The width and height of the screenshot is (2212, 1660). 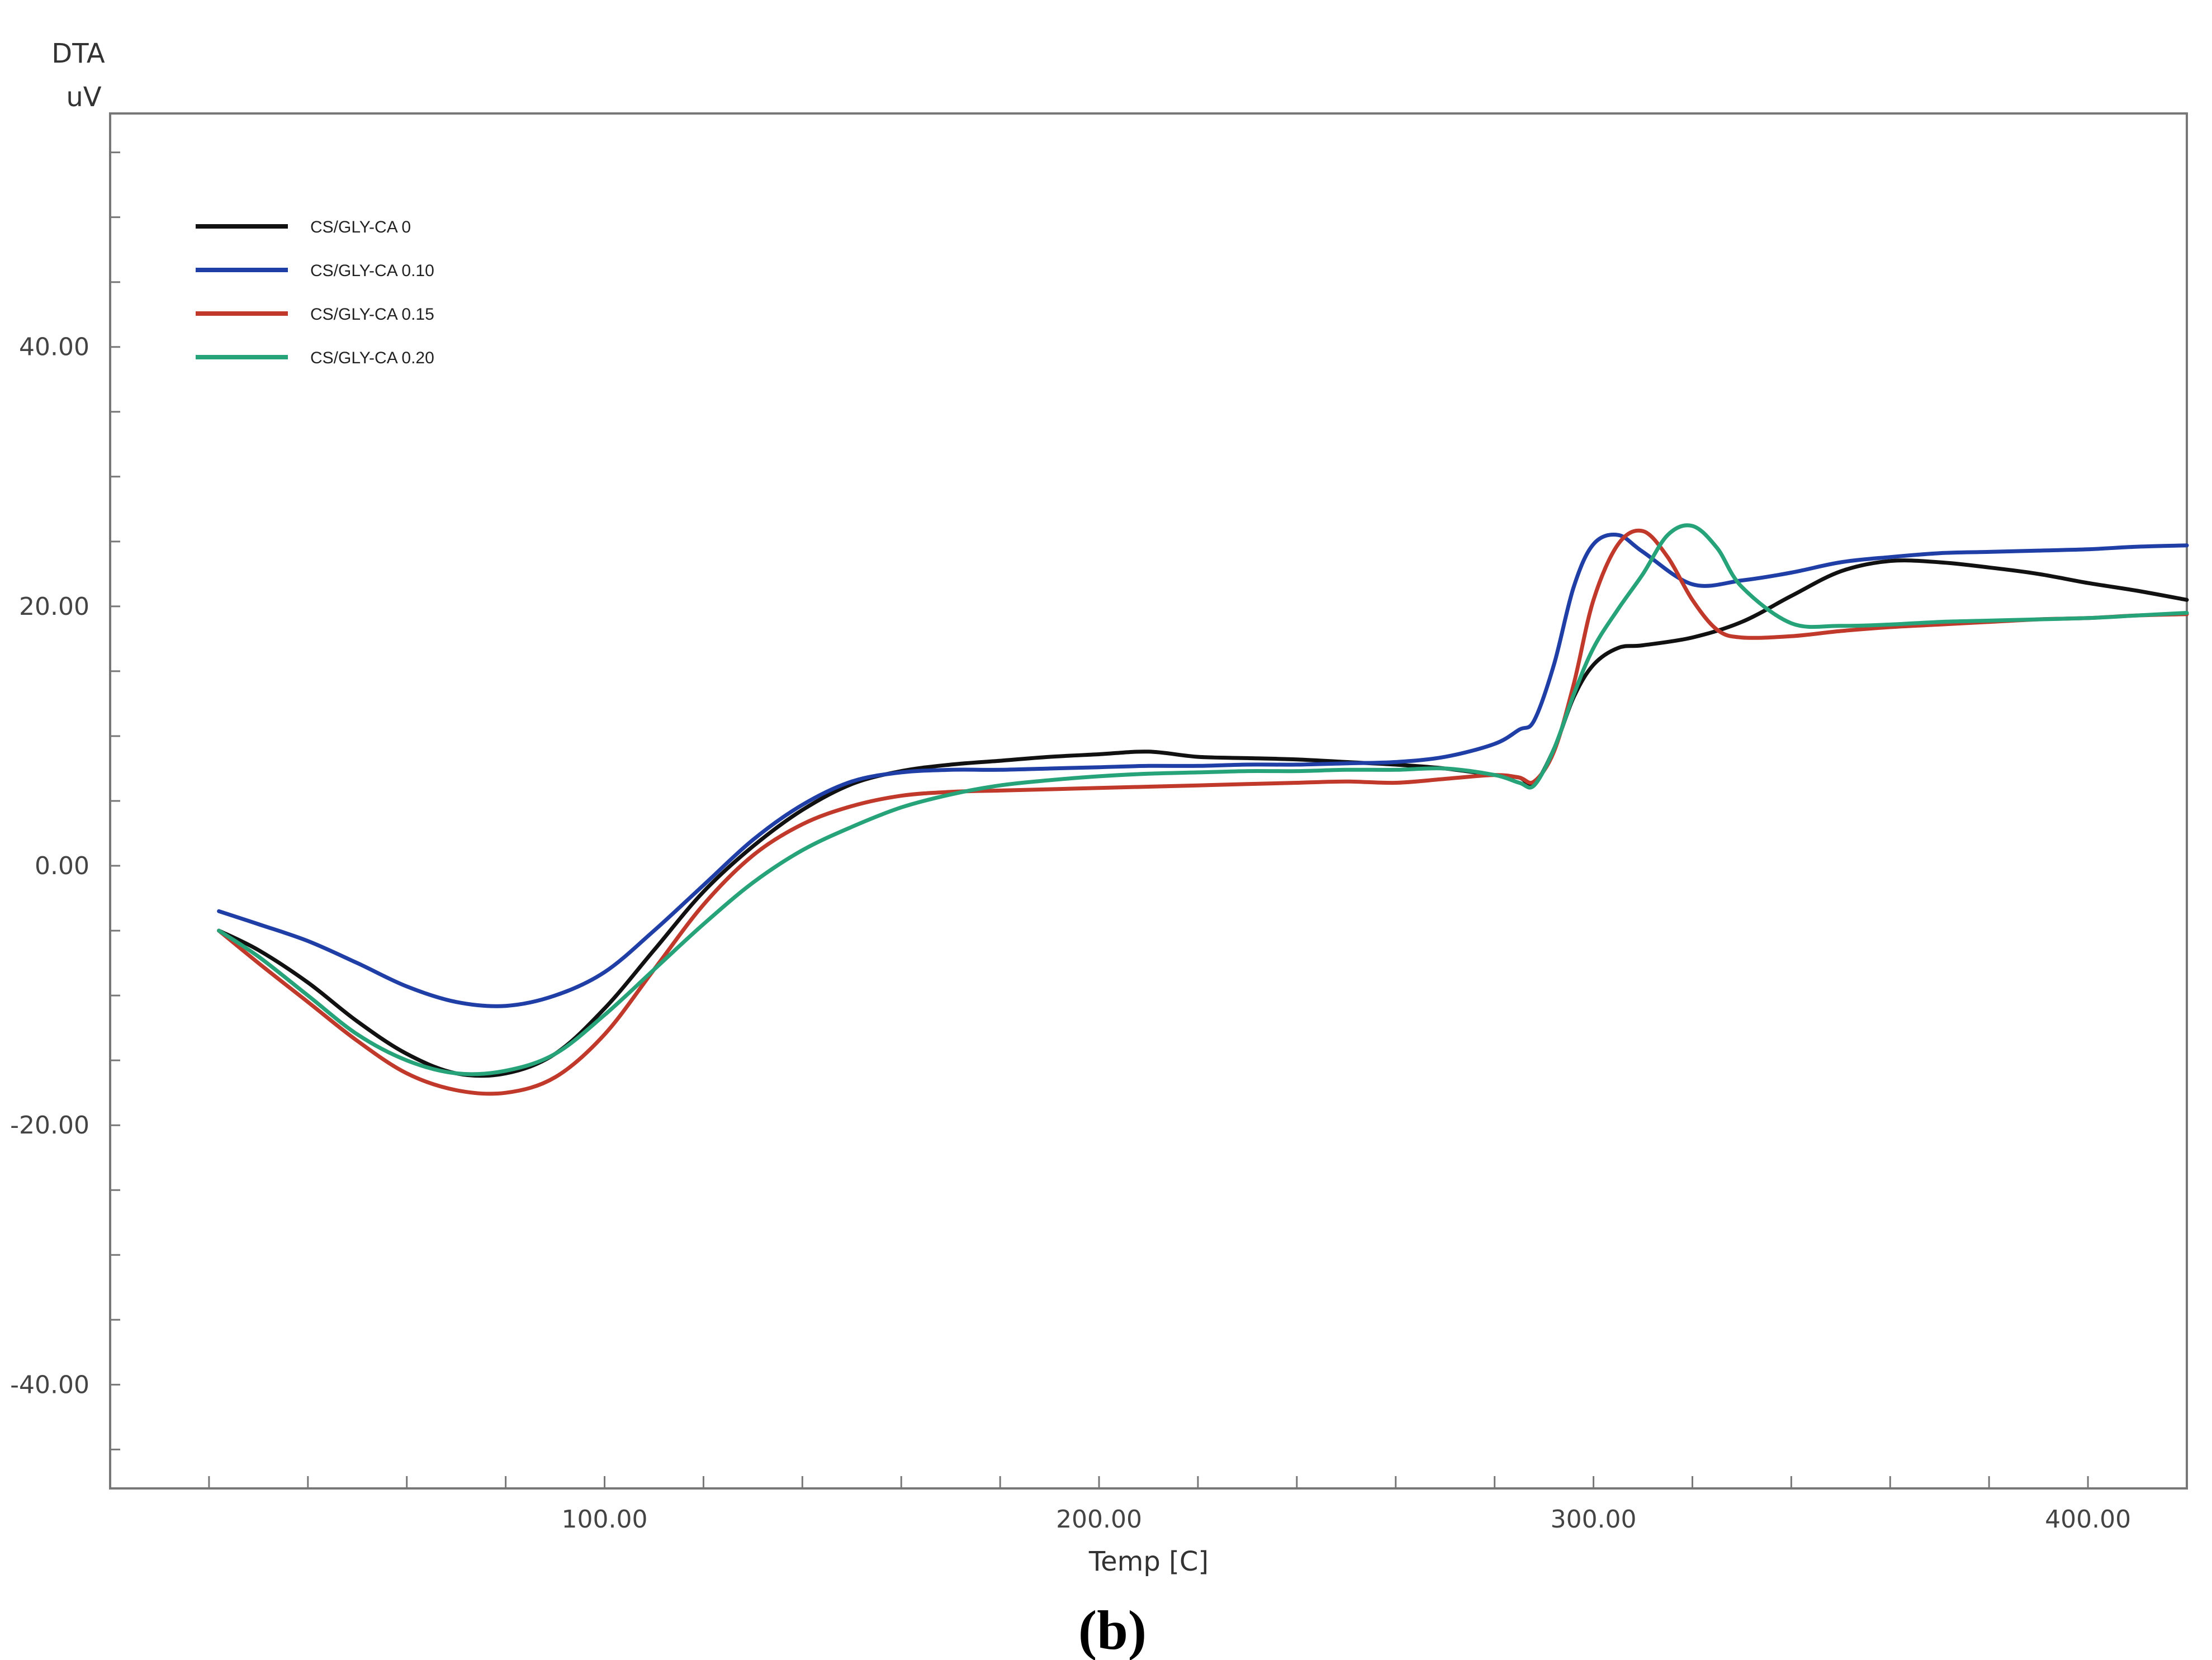 What do you see at coordinates (1112, 1629) in the screenshot?
I see `panel-label: (b)` at bounding box center [1112, 1629].